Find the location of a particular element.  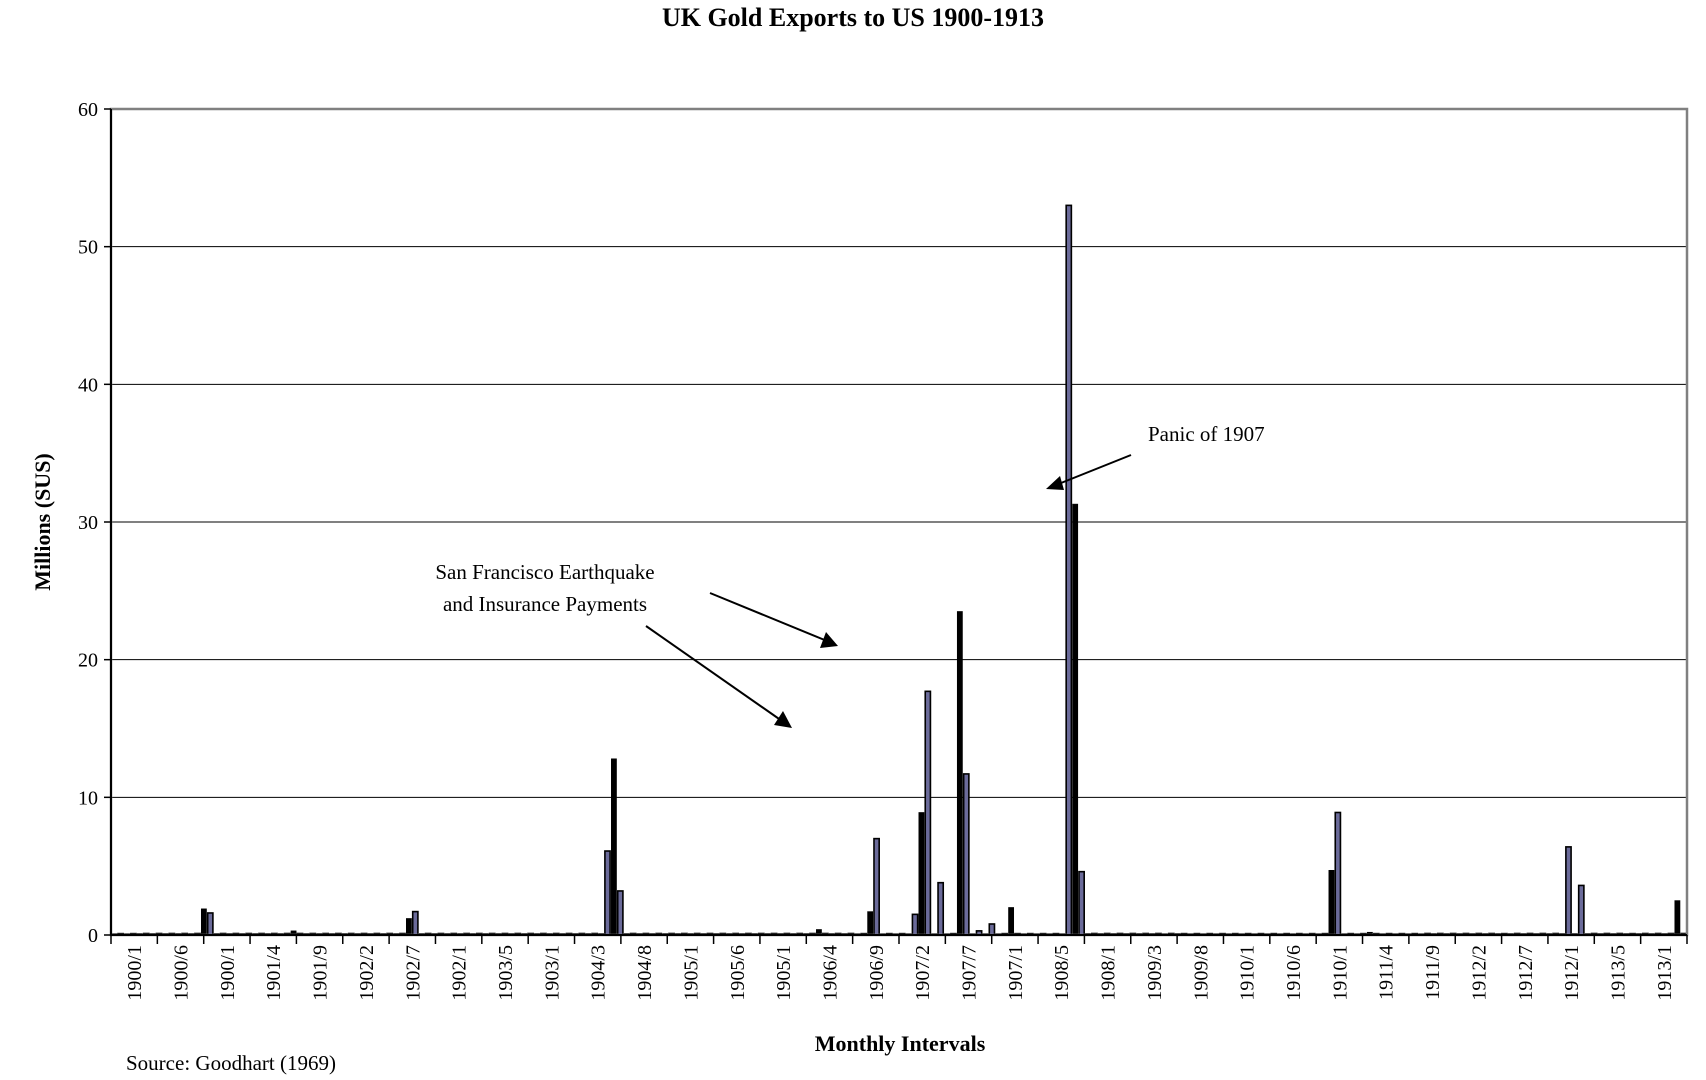

source-note: Source: Goodhart (1969) is located at coordinates (231, 1063).